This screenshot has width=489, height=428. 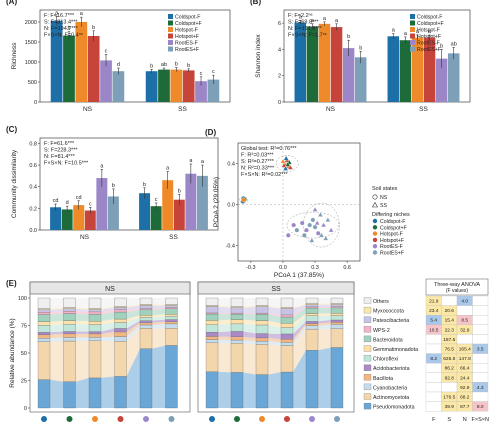 I want to click on anova-value: 4.3, so click(x=480, y=388).